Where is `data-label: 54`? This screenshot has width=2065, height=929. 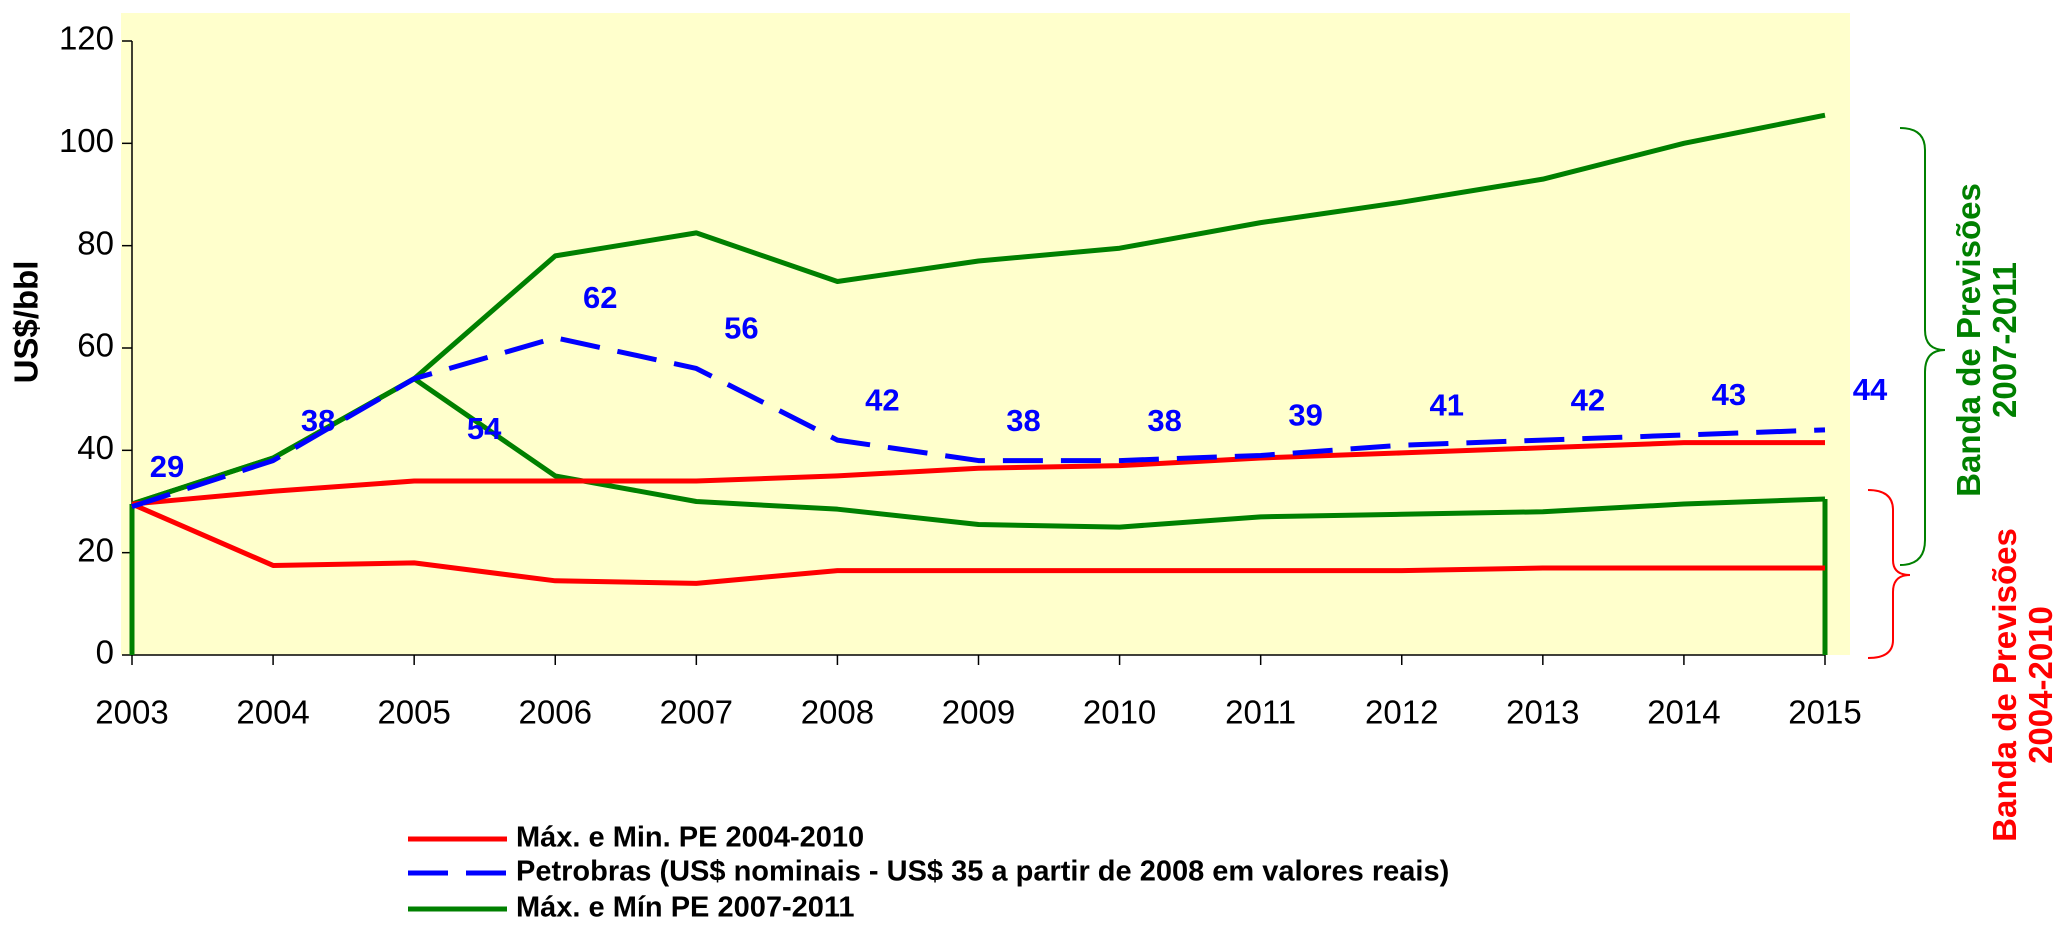 data-label: 54 is located at coordinates (484, 428).